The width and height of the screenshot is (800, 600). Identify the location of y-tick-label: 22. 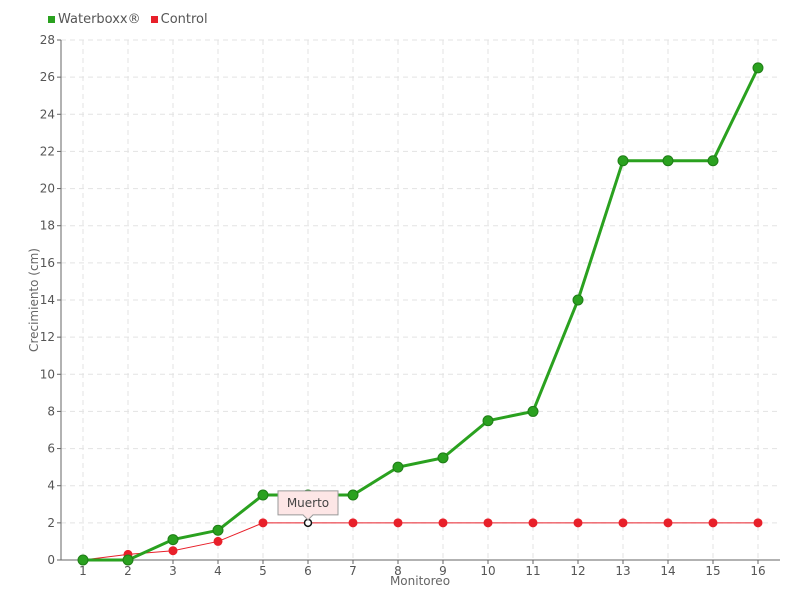
(47, 151).